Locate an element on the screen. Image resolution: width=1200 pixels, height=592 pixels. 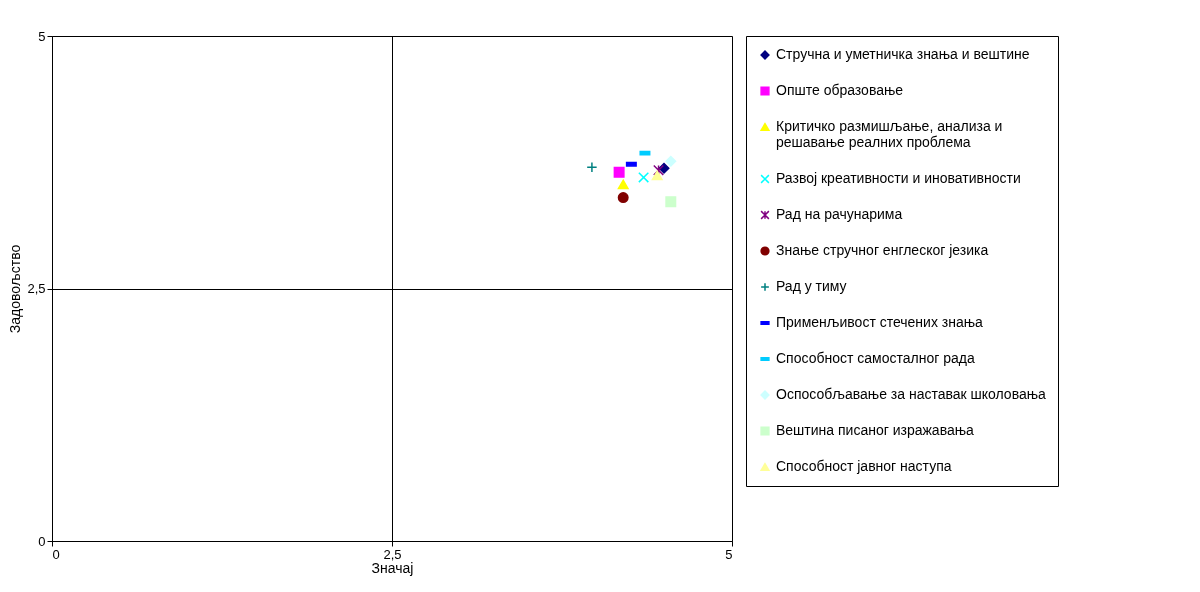
legend-label: Применљивост стечених знања is located at coordinates (880, 322).